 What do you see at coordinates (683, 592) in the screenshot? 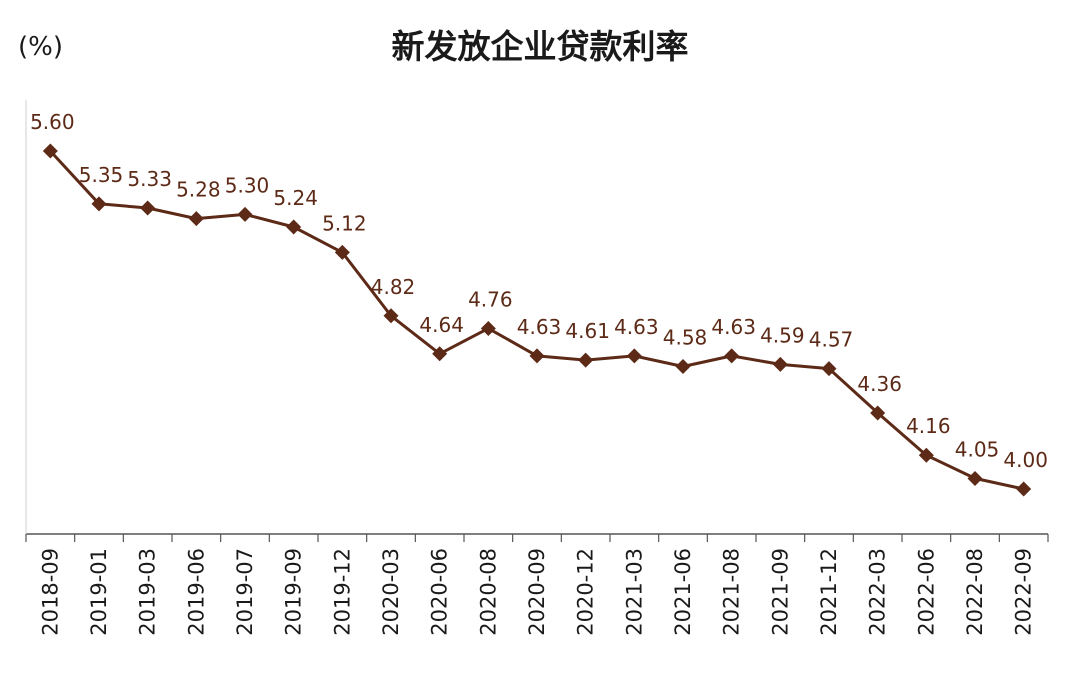
I see `x-tick-label: 2021-06` at bounding box center [683, 592].